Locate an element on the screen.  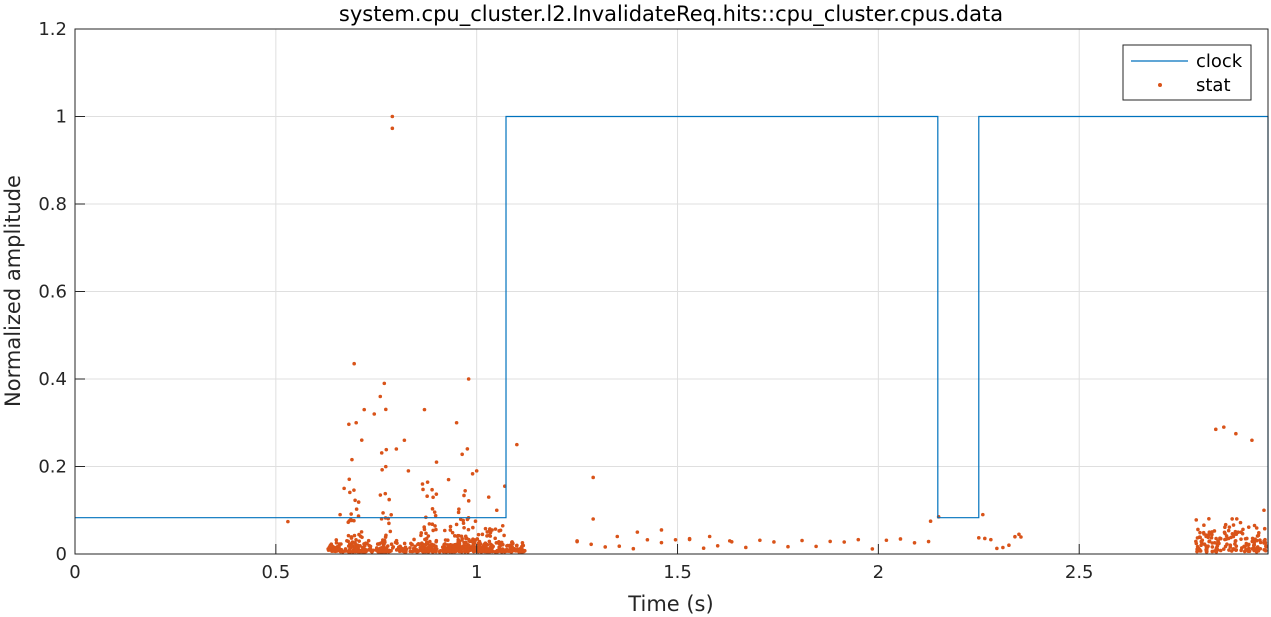
x-axis-label: Time (s) is located at coordinates (670, 604).